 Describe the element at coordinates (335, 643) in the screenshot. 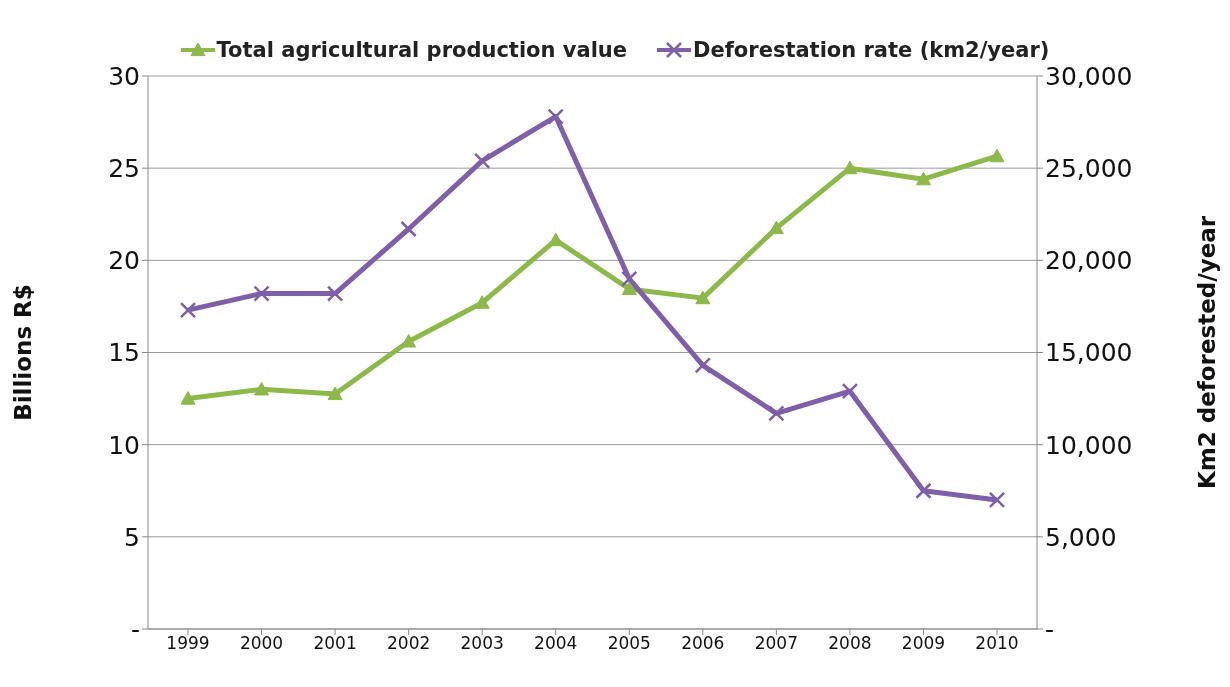

I see `x-tick-label: 2001` at that location.